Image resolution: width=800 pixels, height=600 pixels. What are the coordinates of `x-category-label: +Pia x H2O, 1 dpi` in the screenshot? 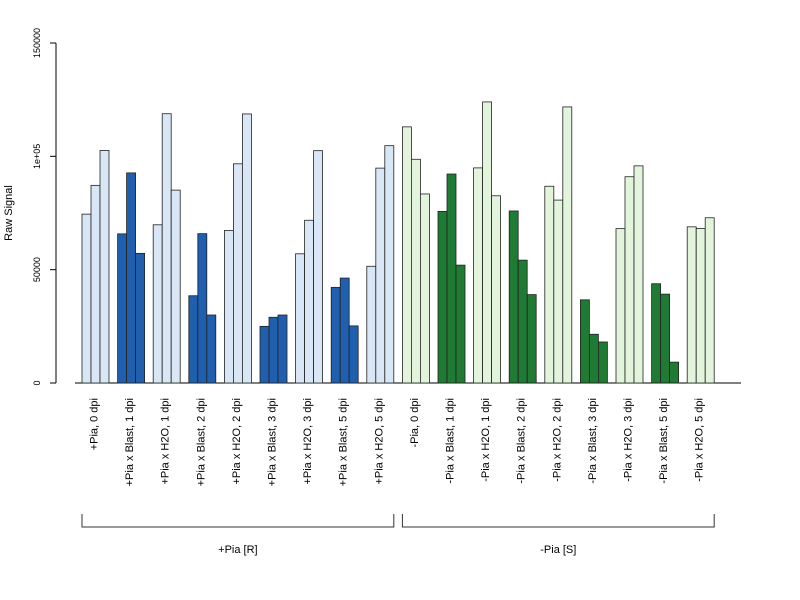 It's located at (166, 441).